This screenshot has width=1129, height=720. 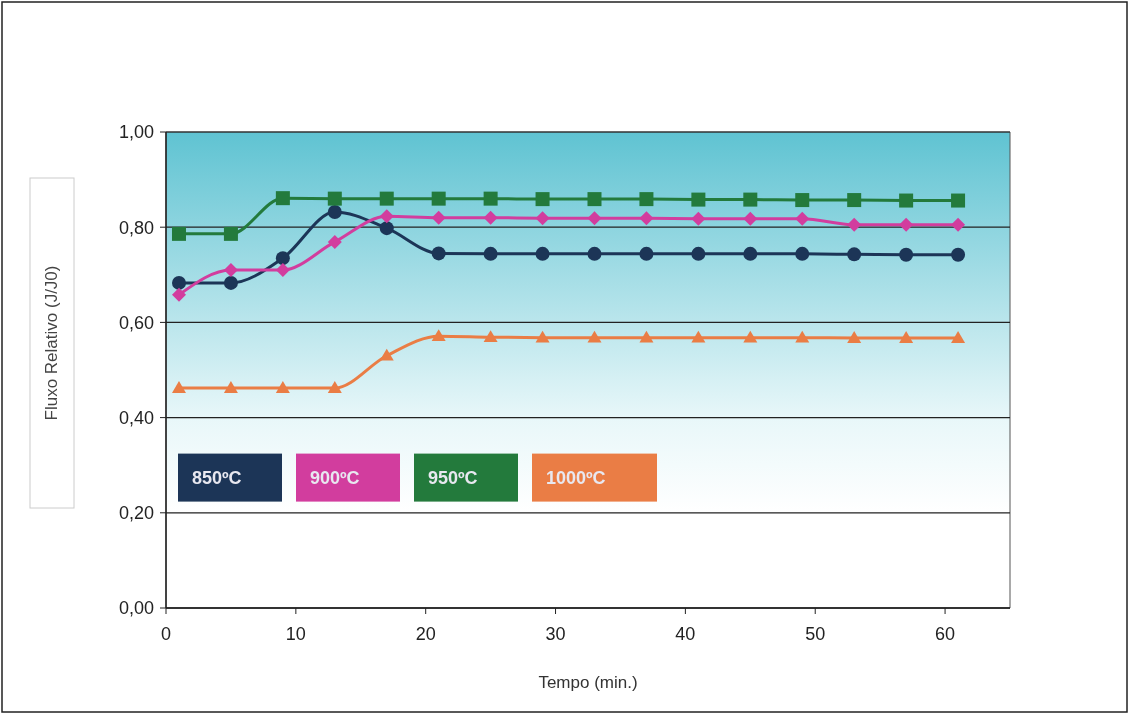 I want to click on text: 1000ºC, so click(x=576, y=477).